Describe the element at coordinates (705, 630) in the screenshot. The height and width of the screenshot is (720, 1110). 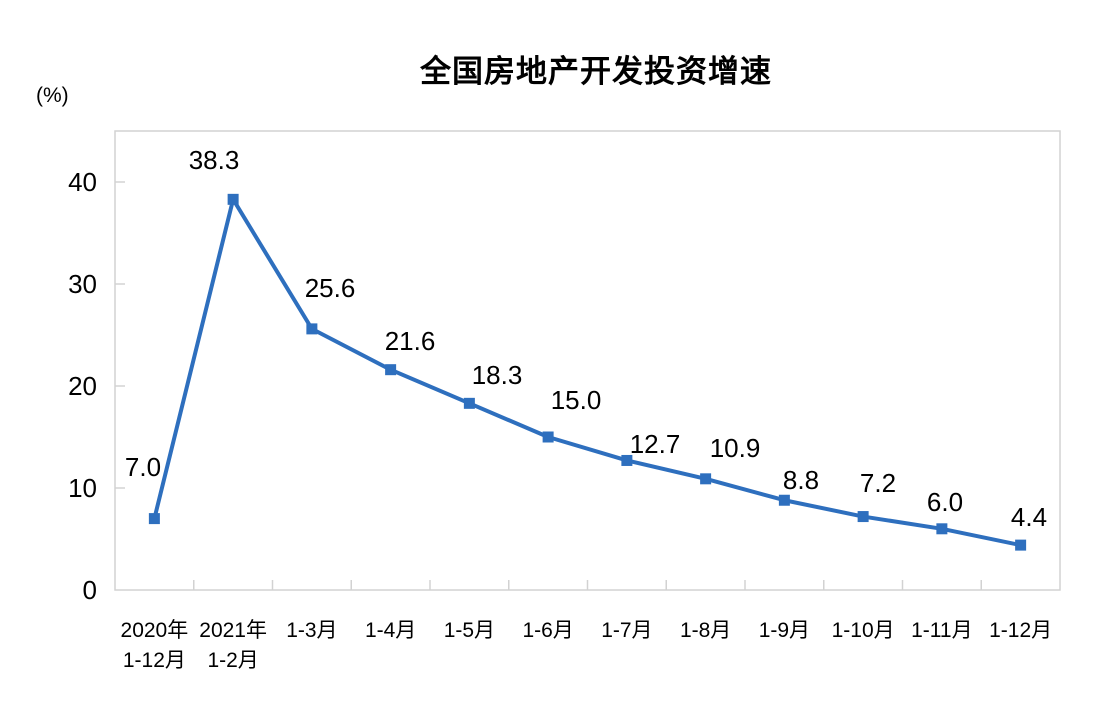
I see `x-axis-label: 1-8月` at that location.